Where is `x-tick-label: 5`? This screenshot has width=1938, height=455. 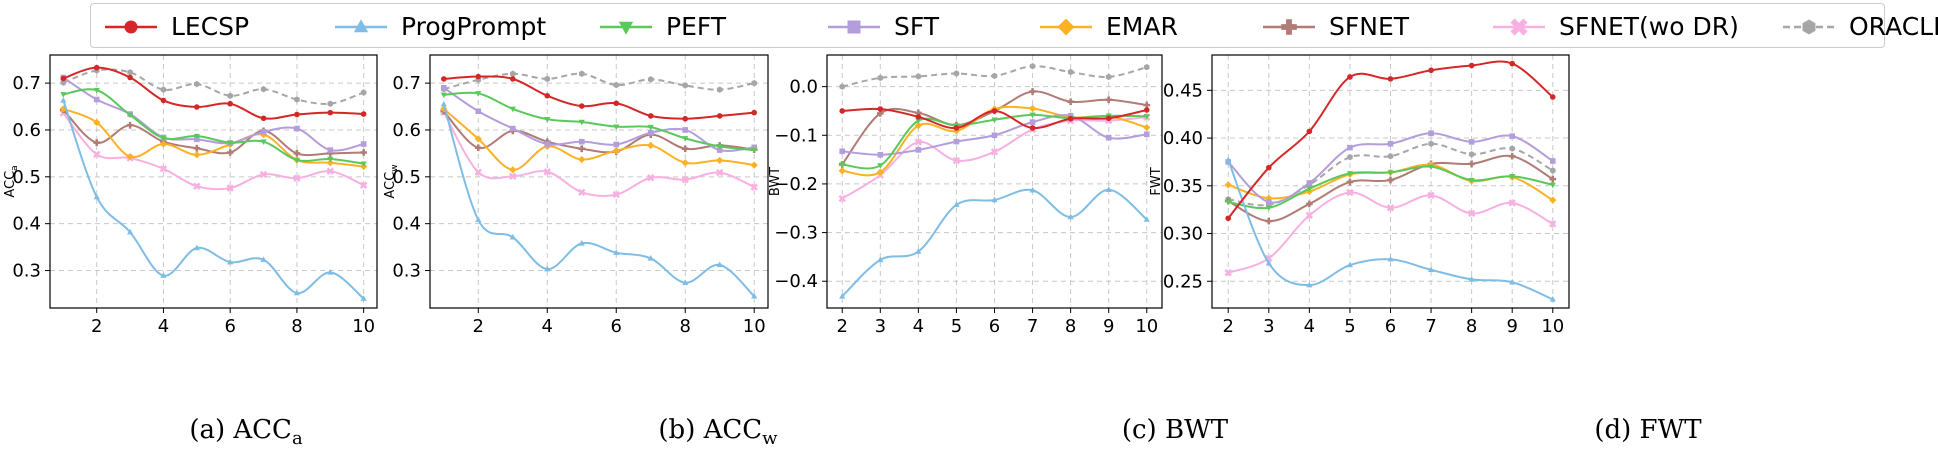 x-tick-label: 5 is located at coordinates (1349, 326).